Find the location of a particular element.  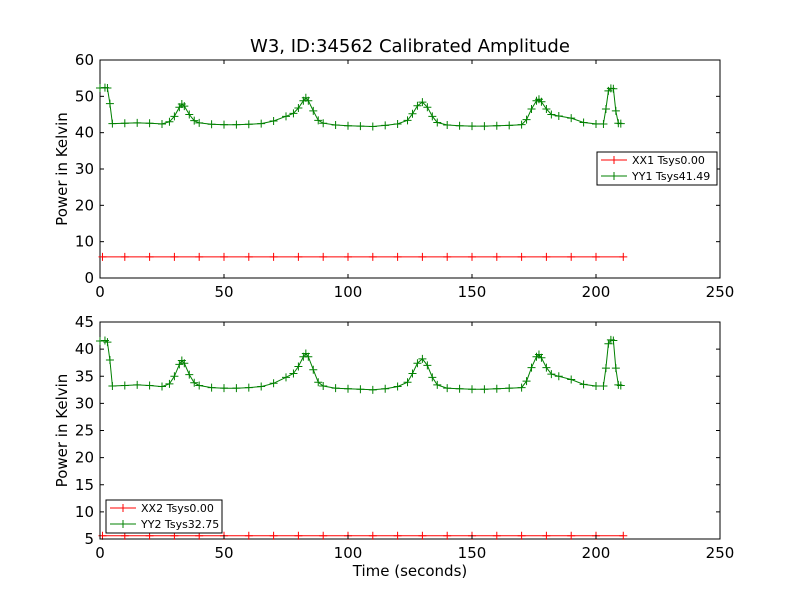

y-tick-label: 10 is located at coordinates (84, 512).